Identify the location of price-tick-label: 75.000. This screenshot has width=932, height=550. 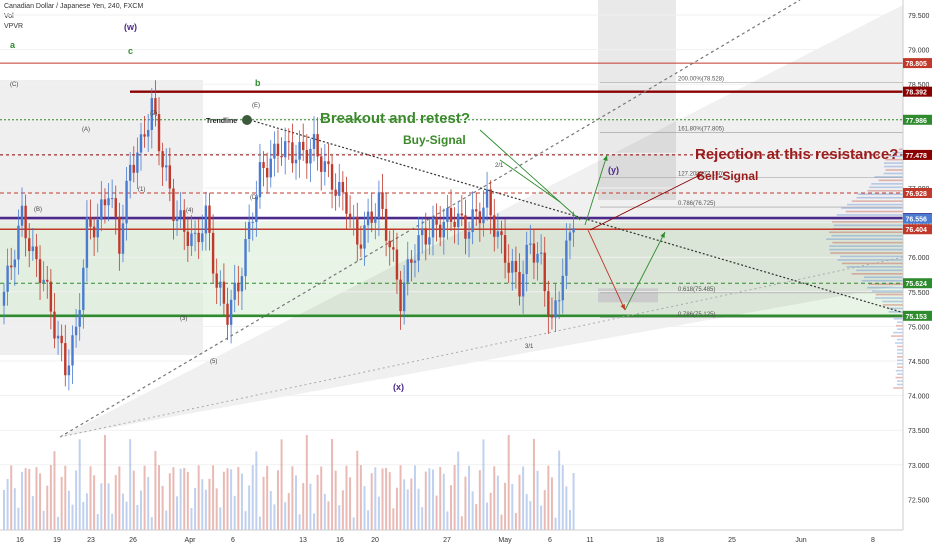
(919, 327).